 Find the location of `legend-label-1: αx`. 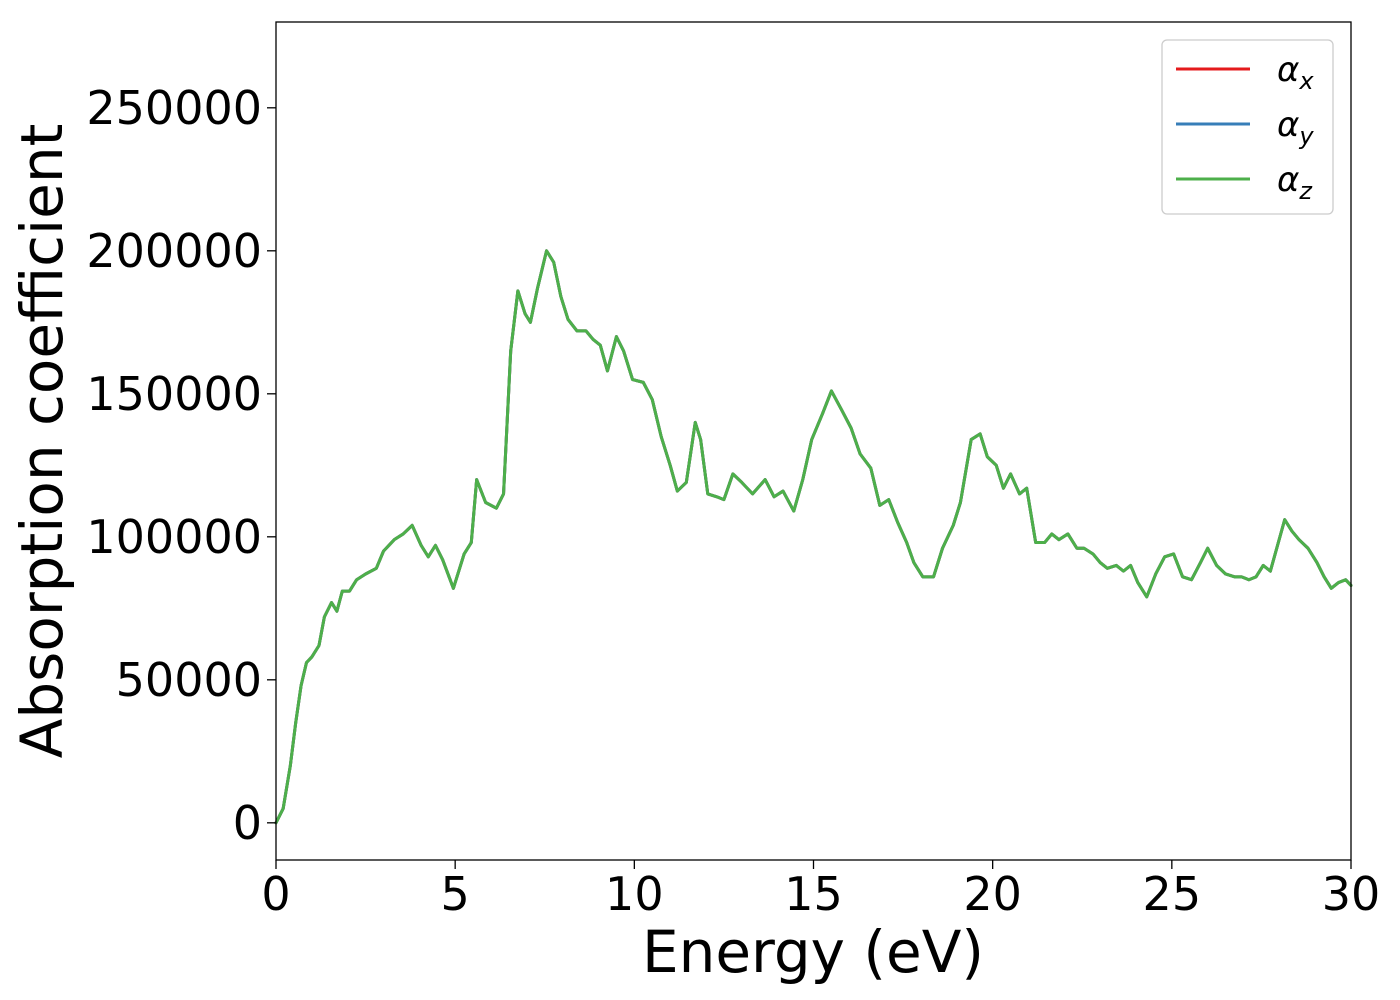

legend-label-1: αx is located at coordinates (1295, 72).